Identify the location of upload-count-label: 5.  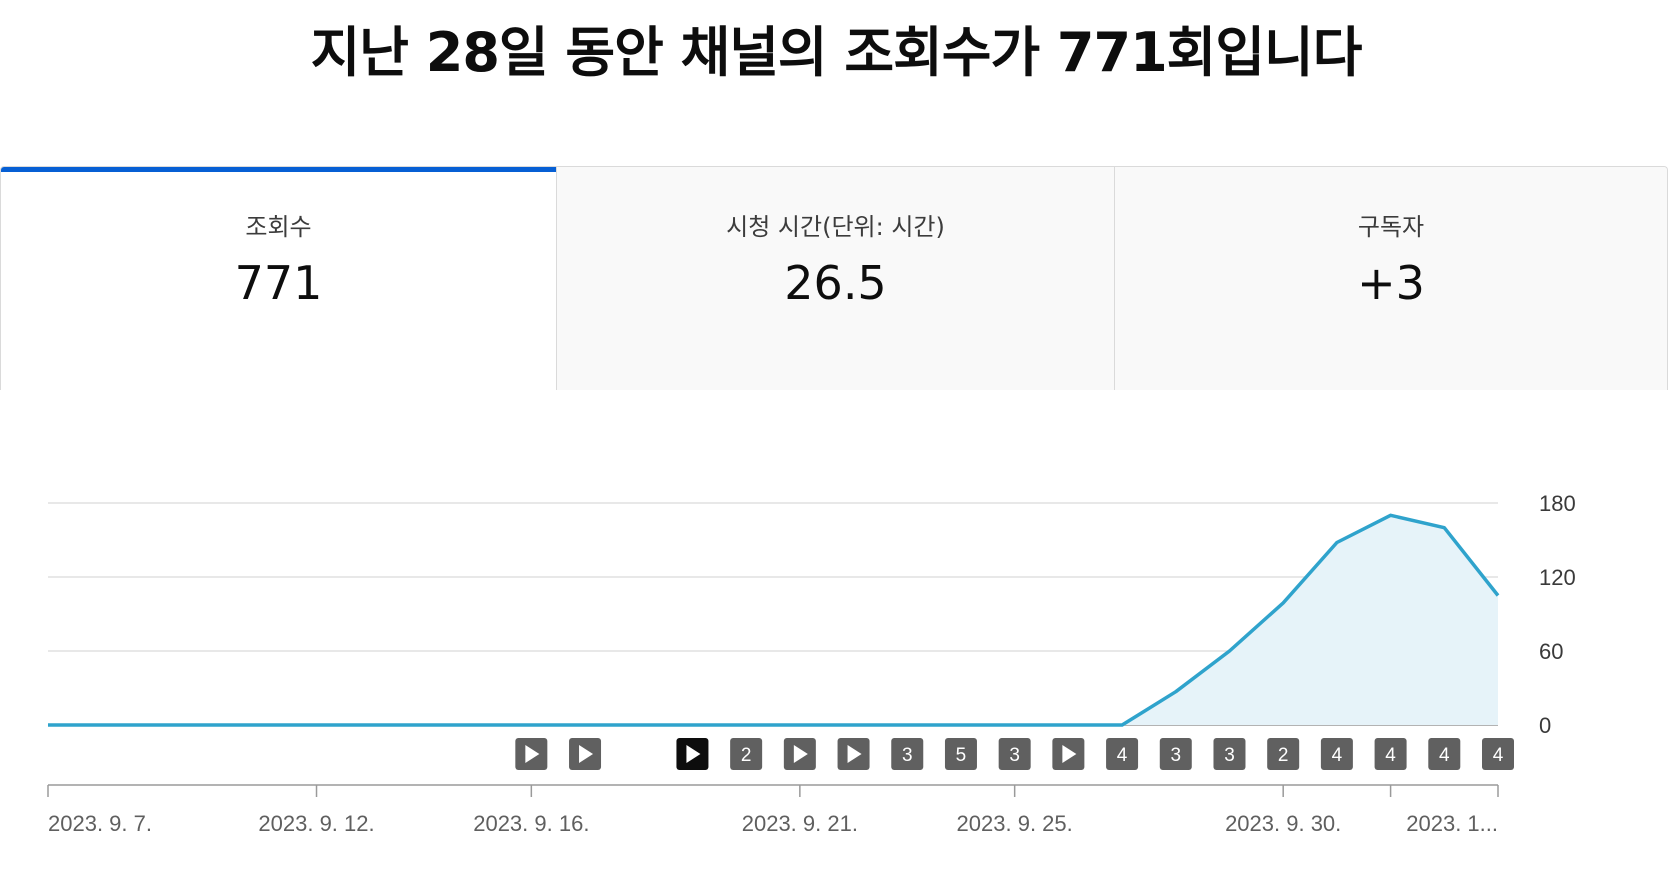
(961, 755).